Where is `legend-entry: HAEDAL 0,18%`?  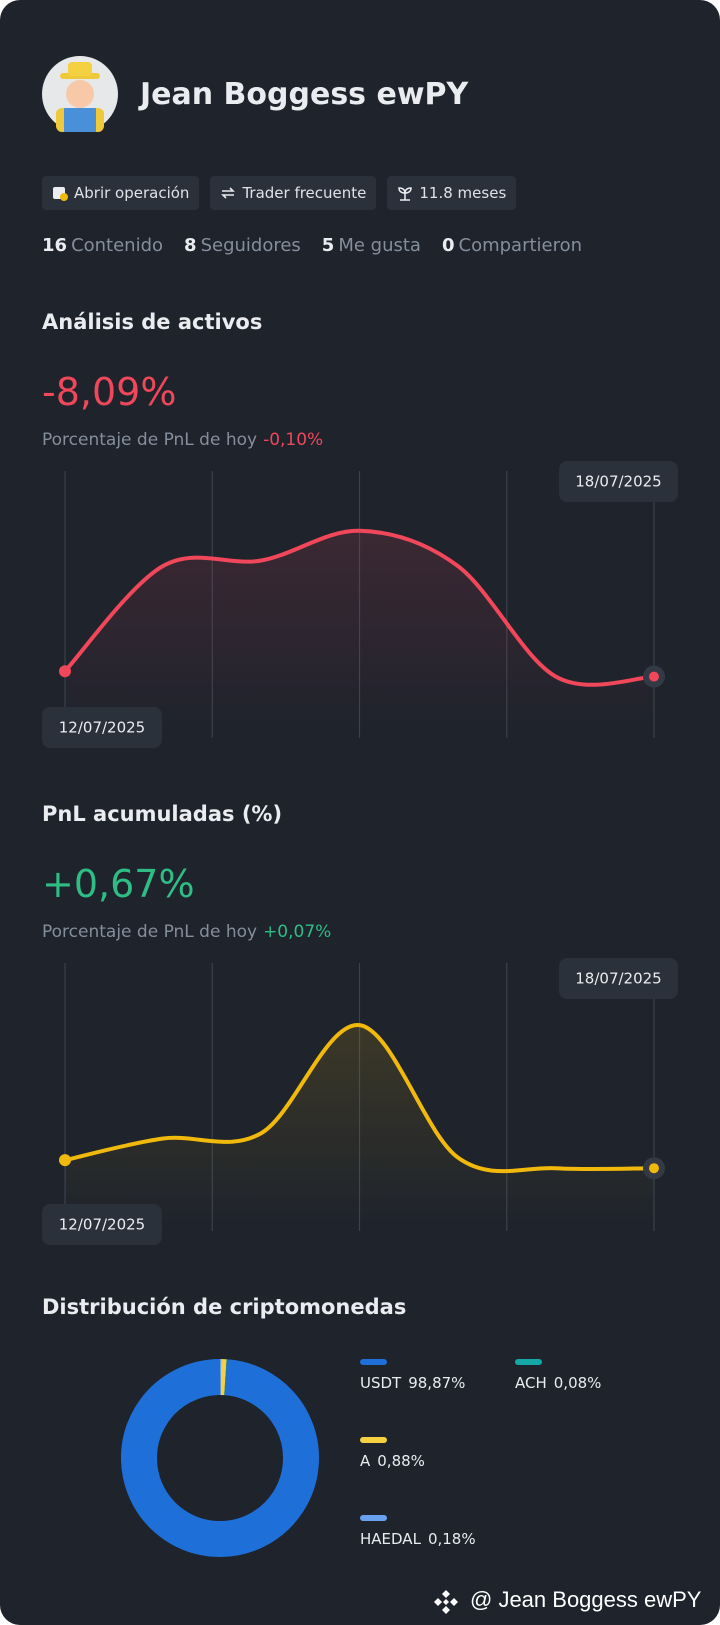
legend-entry: HAEDAL 0,18% is located at coordinates (418, 1539).